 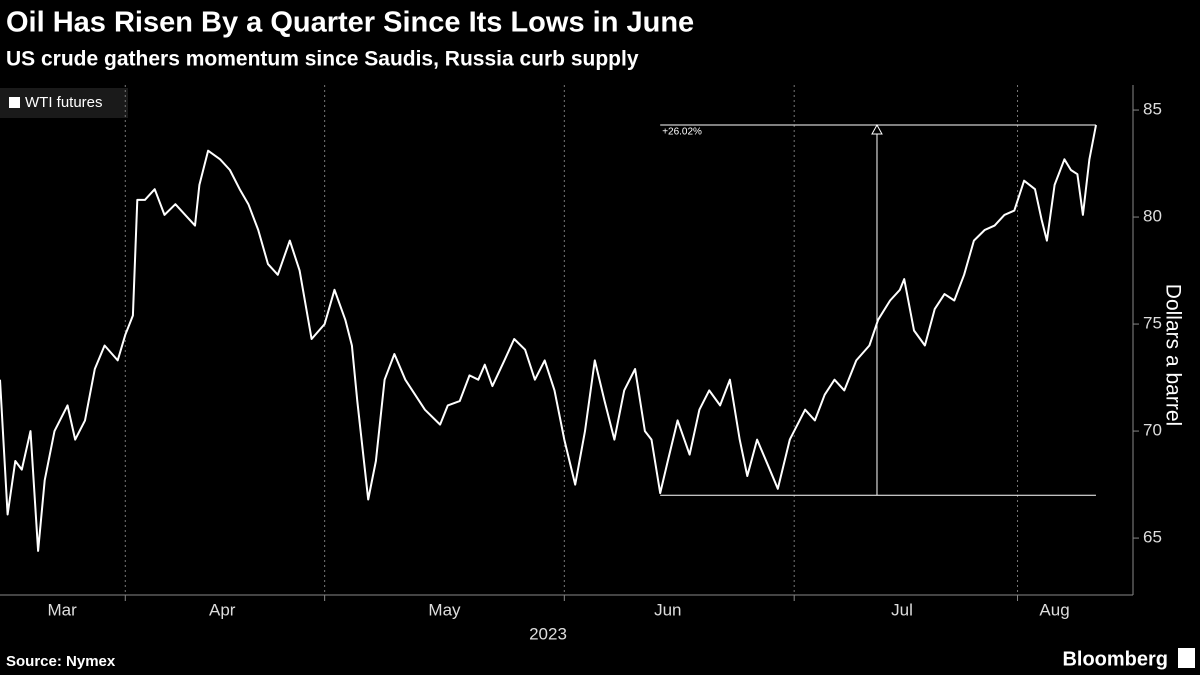 I want to click on legend-box, so click(x=64, y=103).